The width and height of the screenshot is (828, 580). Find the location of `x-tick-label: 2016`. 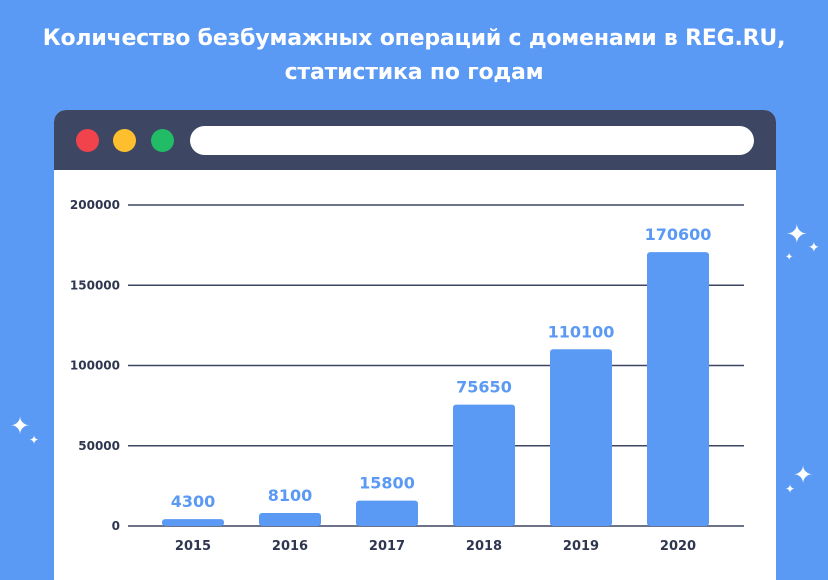

x-tick-label: 2016 is located at coordinates (290, 546).